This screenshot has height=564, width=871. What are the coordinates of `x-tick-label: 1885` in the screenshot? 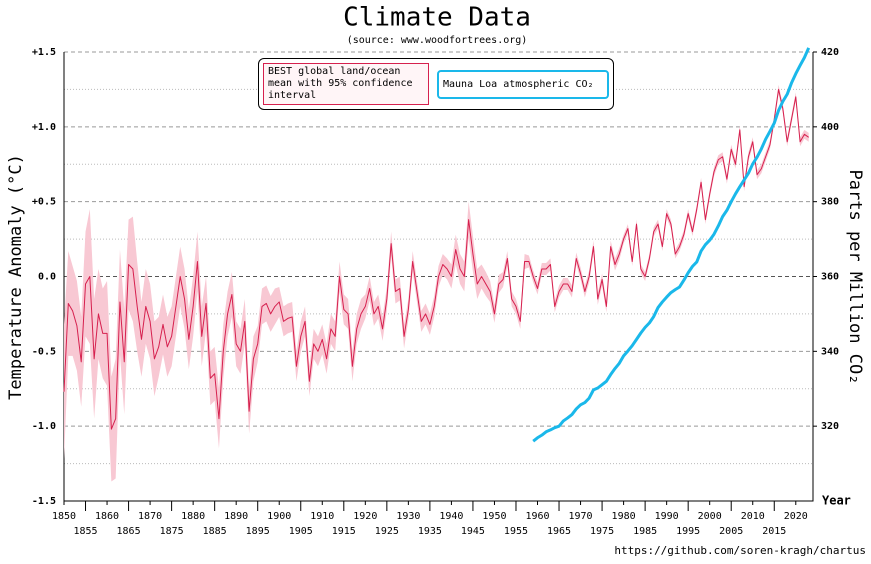 It's located at (215, 531).